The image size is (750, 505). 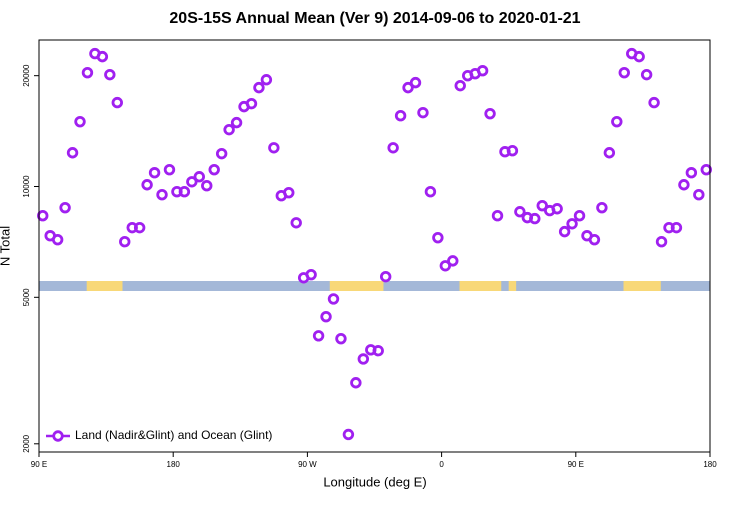 What do you see at coordinates (26, 443) in the screenshot?
I see `y-tick-label: 2000` at bounding box center [26, 443].